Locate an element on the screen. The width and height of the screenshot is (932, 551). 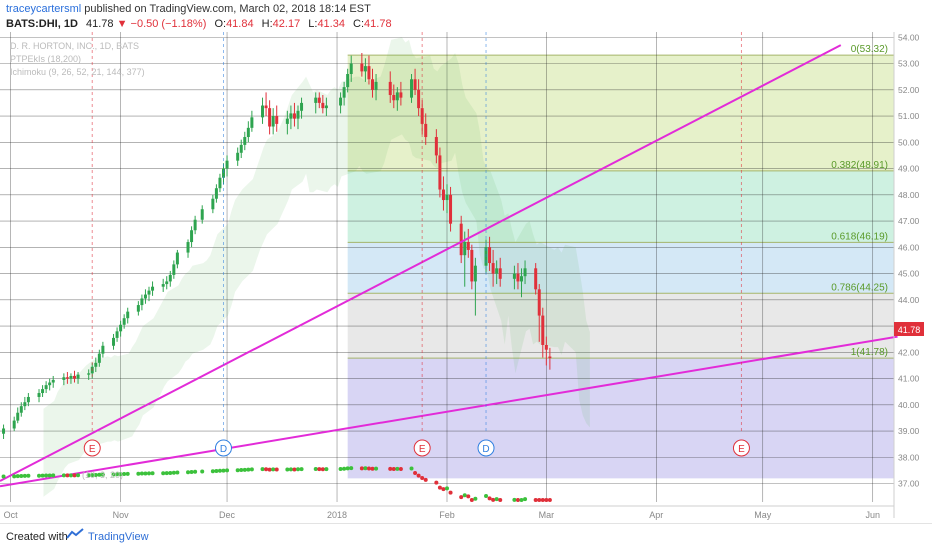
time-tick-label: May is located at coordinates (763, 515).